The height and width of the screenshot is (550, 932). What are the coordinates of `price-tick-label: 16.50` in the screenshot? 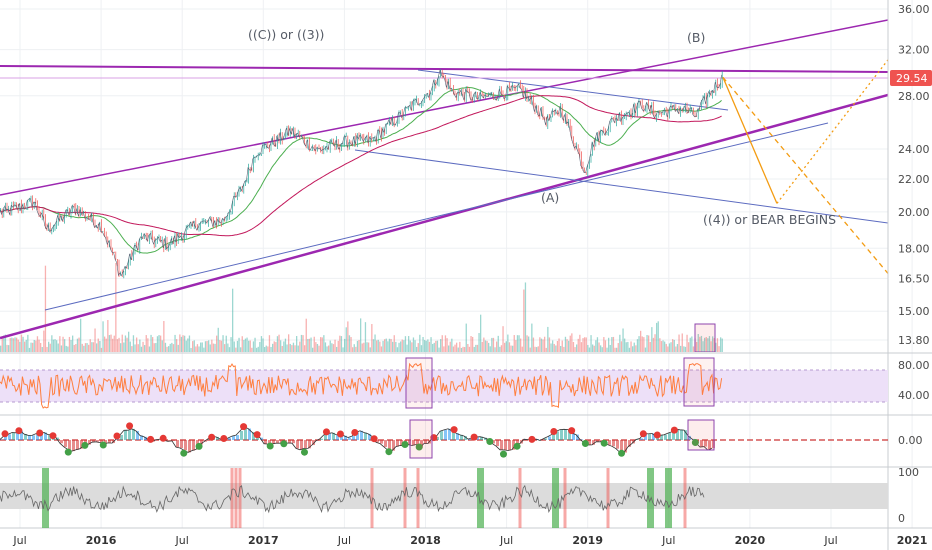 It's located at (914, 278).